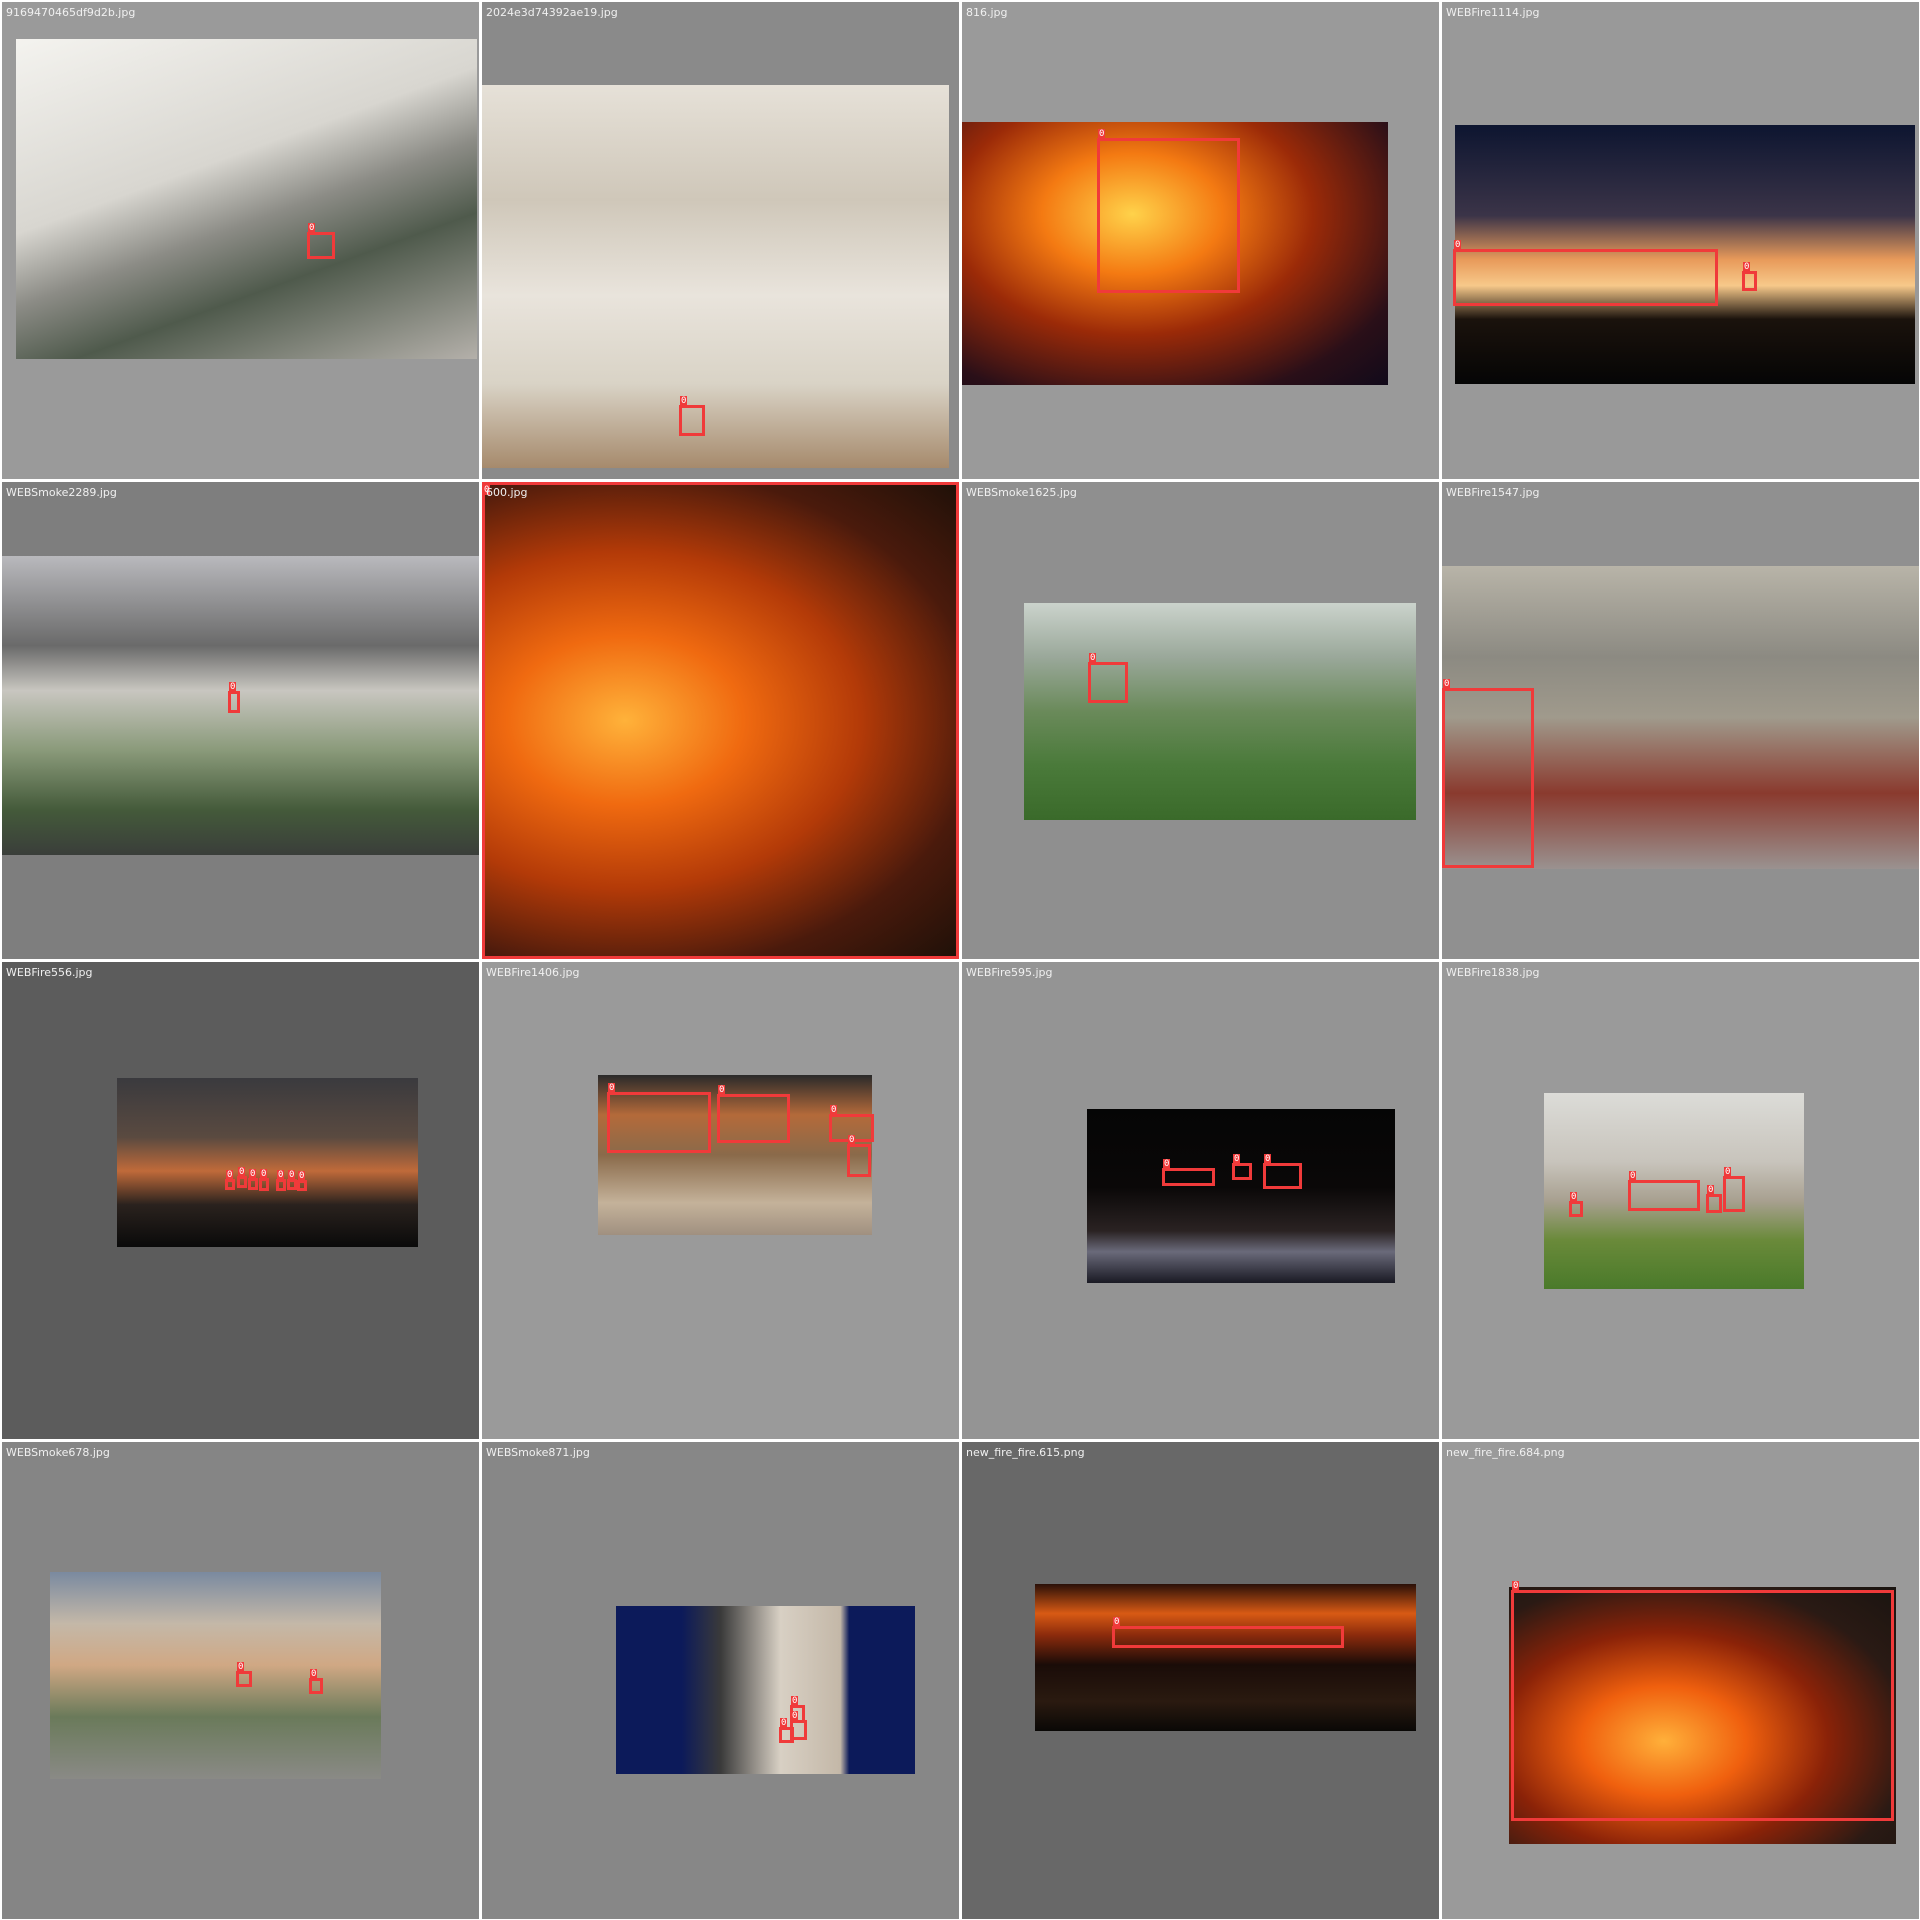 The width and height of the screenshot is (1920, 1920). I want to click on image-tile: WEBFire556.jpg 0 0 0 0 0 0 0, so click(240, 1200).